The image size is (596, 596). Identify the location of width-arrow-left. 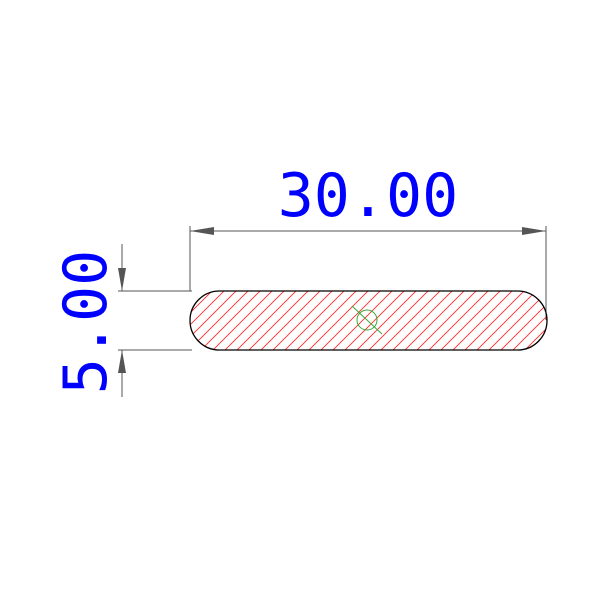
(202, 231).